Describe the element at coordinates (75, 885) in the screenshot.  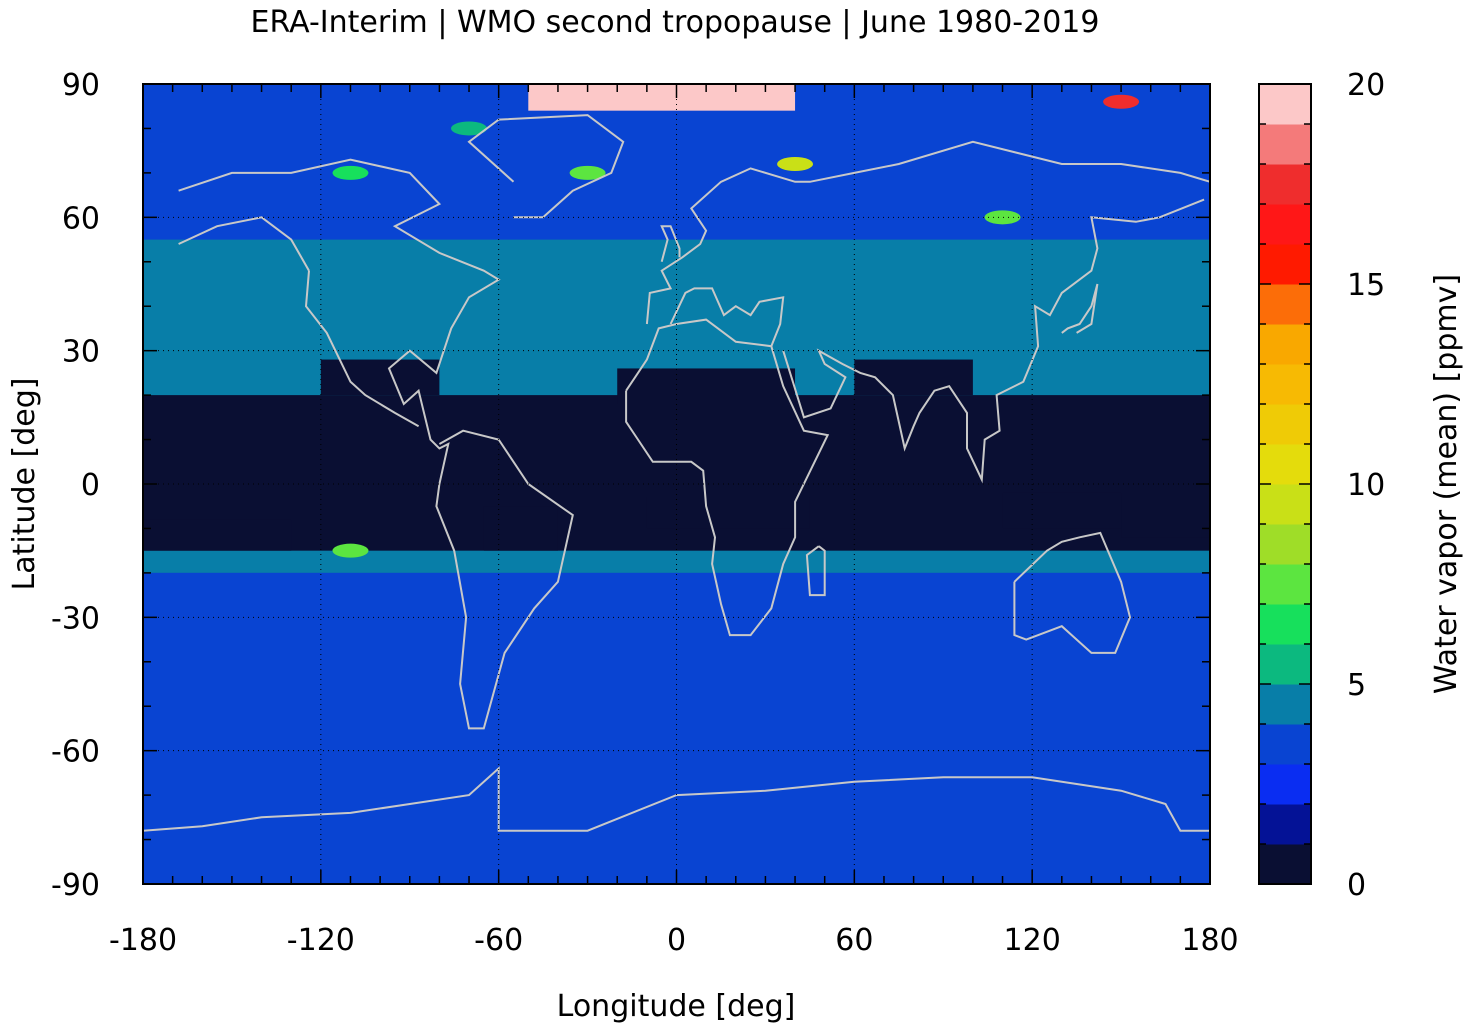
I see `y-tick-label: -90` at that location.